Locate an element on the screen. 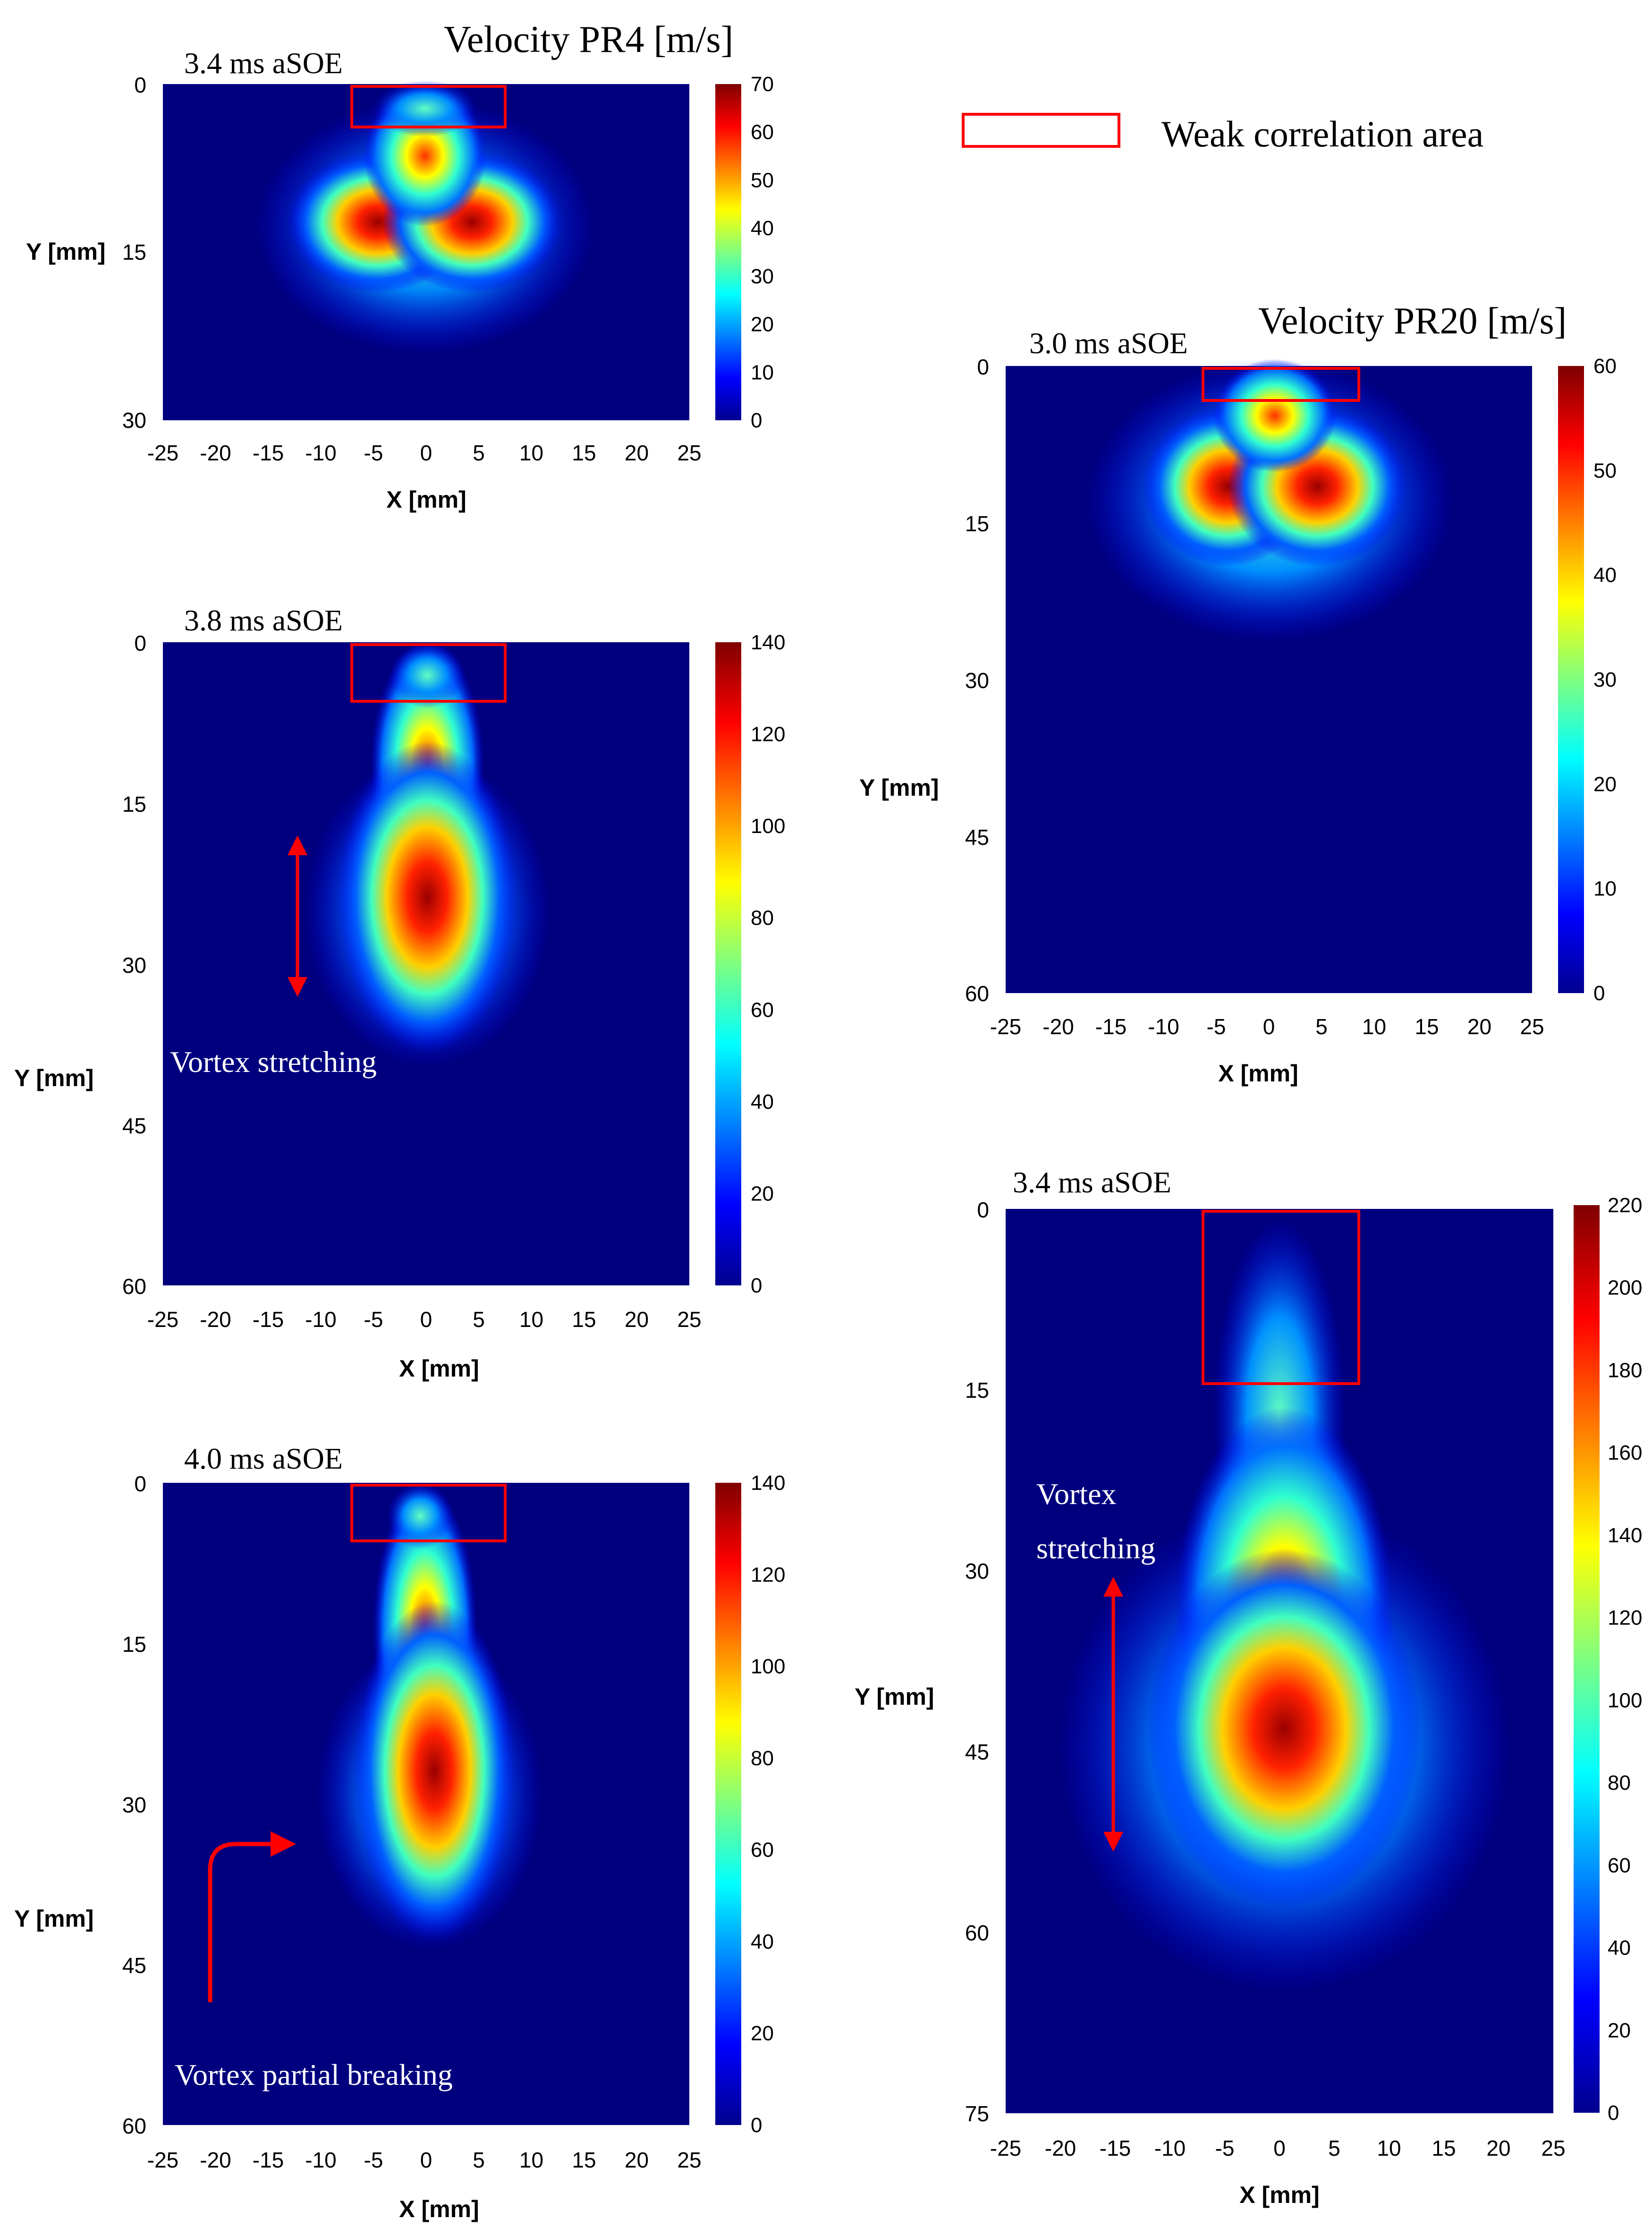 The image size is (1652, 2236). colorbar-ticks: 0 10 20 30 40 50 60 is located at coordinates (1605, 680).